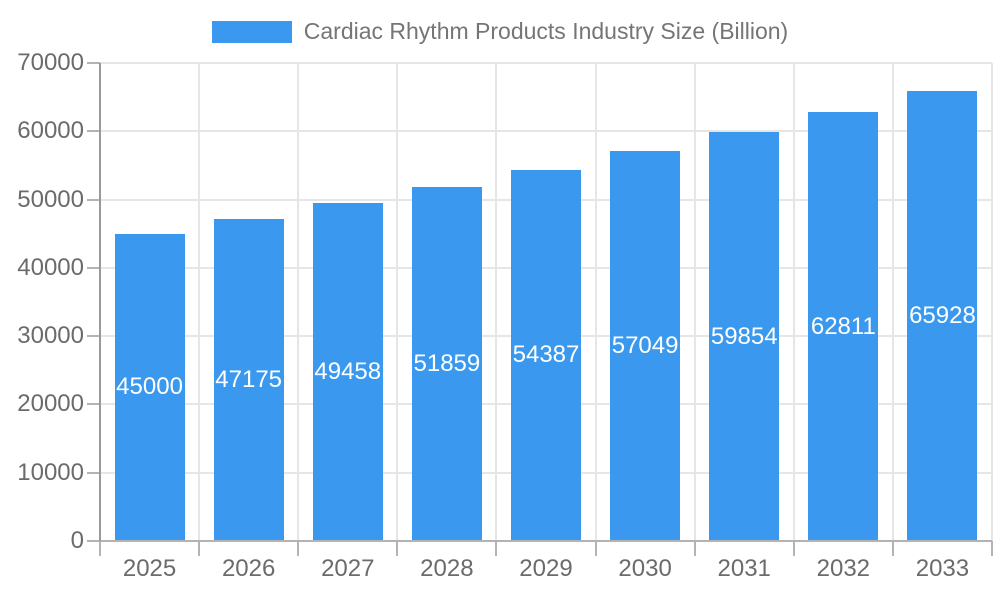  I want to click on y-axis-label: 10000, so click(50, 472).